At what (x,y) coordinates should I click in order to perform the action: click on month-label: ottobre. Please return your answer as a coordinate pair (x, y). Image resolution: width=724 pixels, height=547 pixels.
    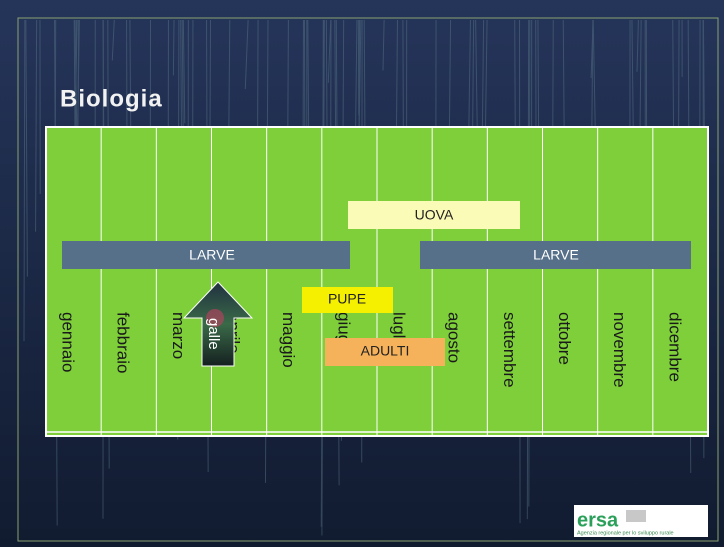
    Looking at the image, I should click on (564, 338).